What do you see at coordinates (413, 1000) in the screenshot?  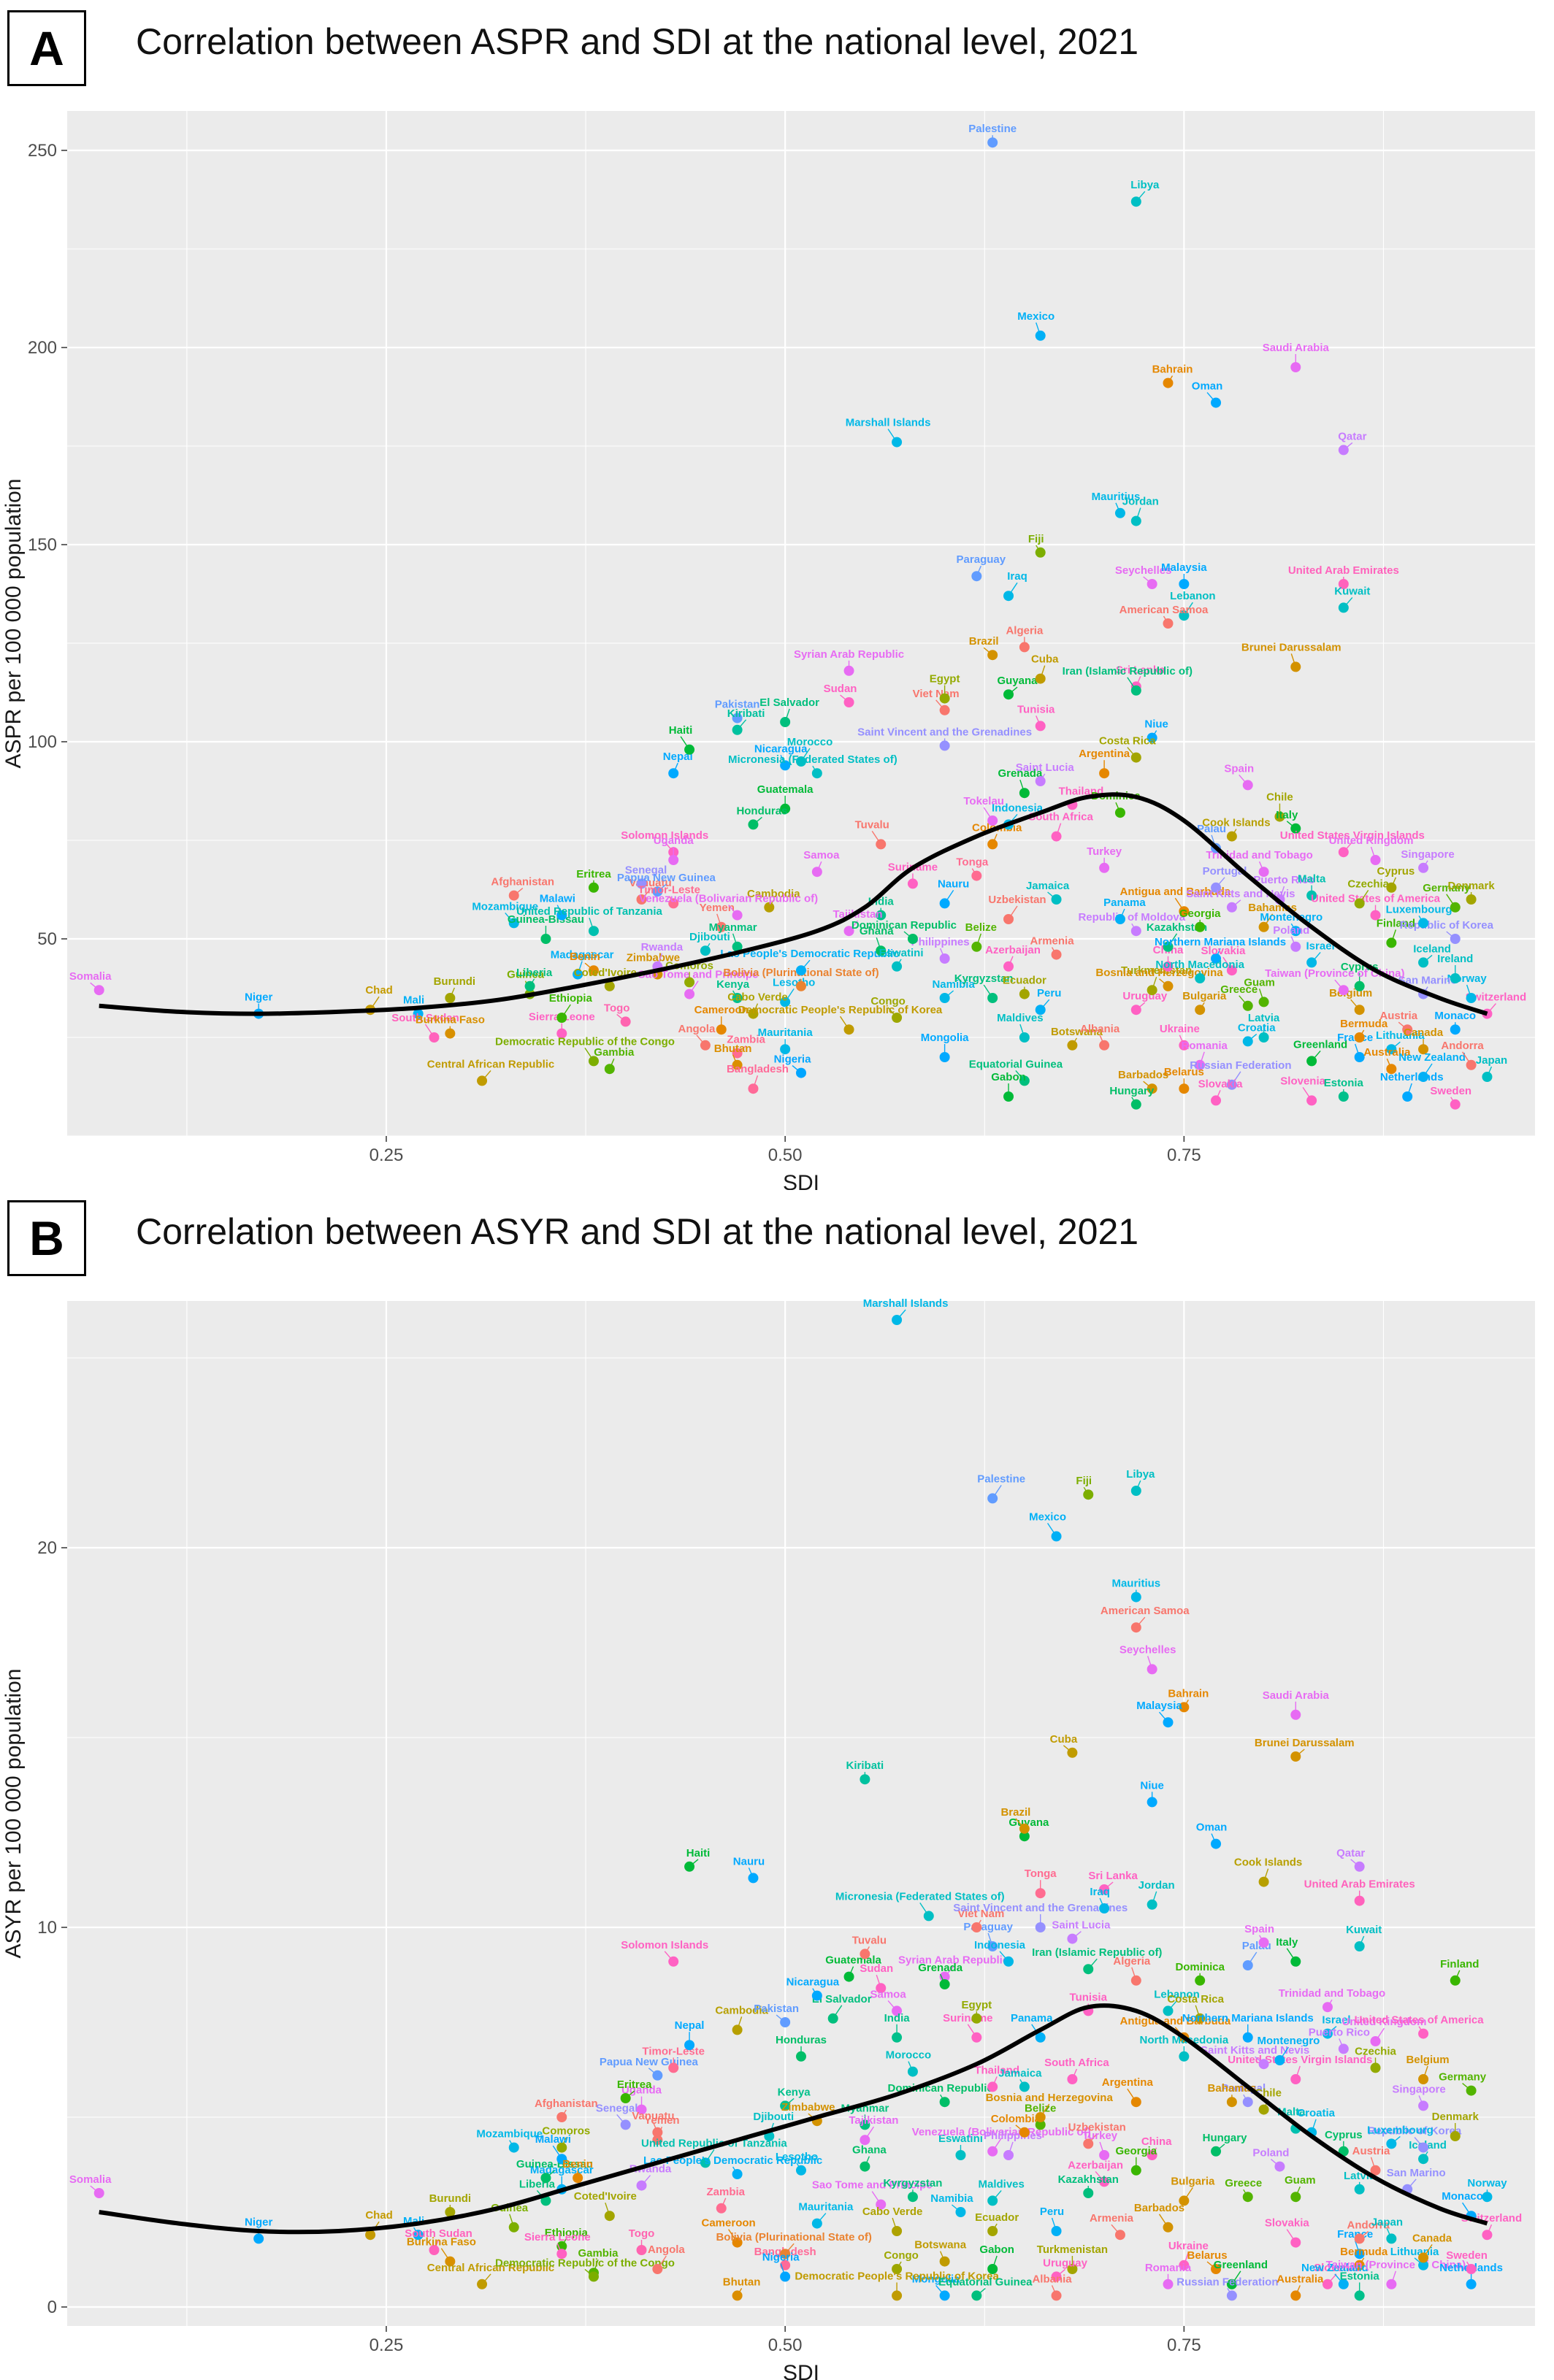 I see `point-label-mali: Mali` at bounding box center [413, 1000].